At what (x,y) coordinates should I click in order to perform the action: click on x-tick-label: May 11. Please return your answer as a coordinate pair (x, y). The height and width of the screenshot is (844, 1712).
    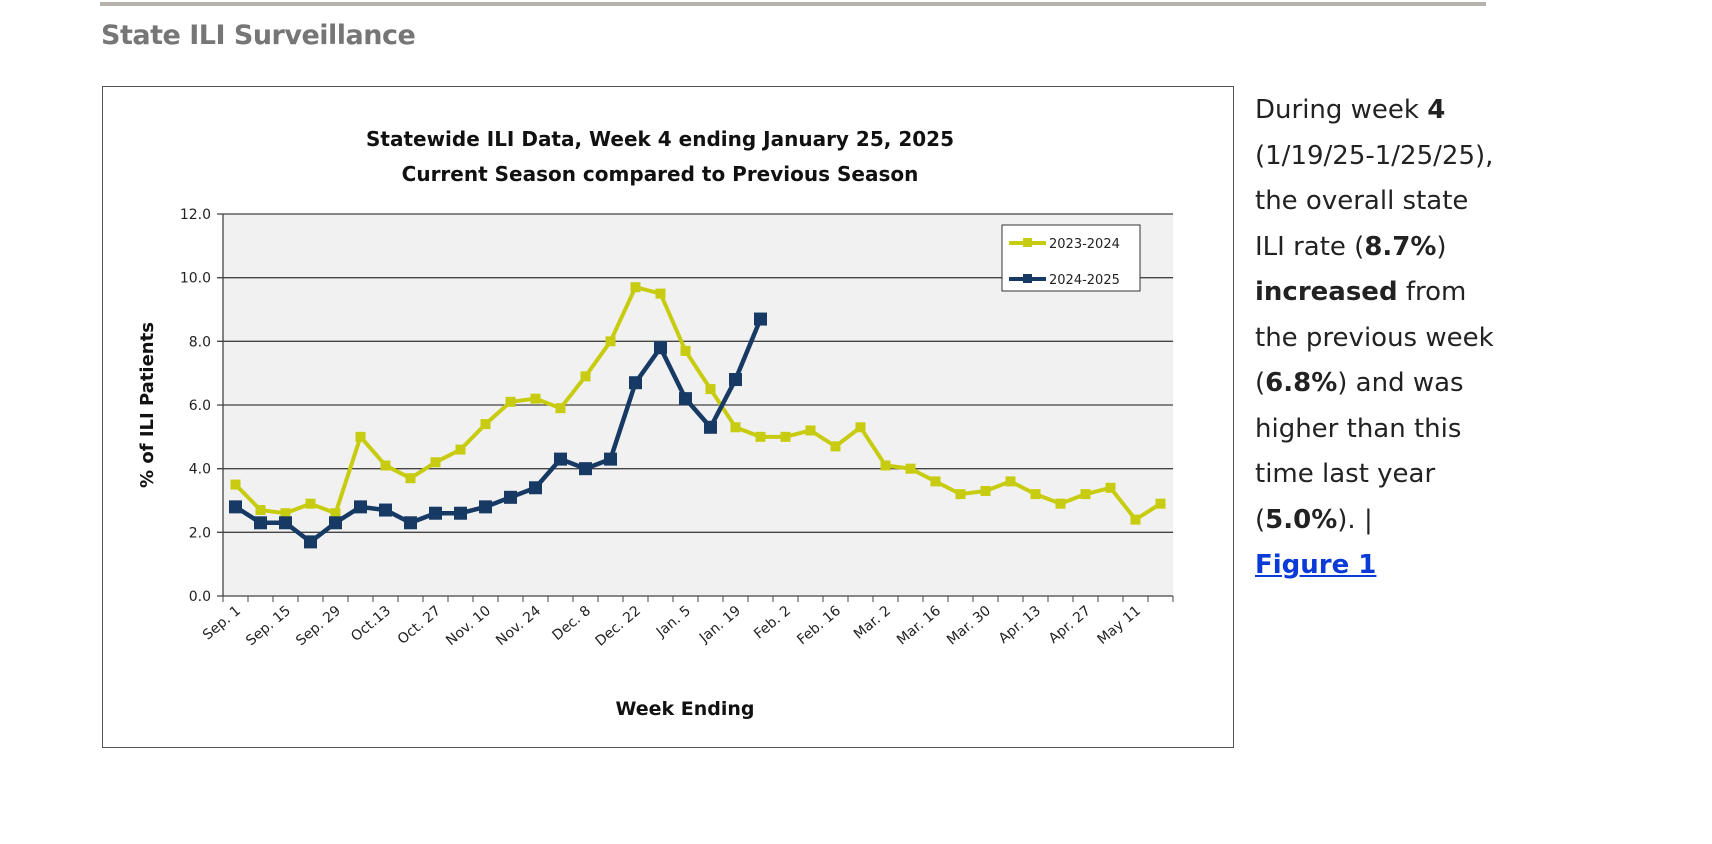
    Looking at the image, I should click on (1120, 625).